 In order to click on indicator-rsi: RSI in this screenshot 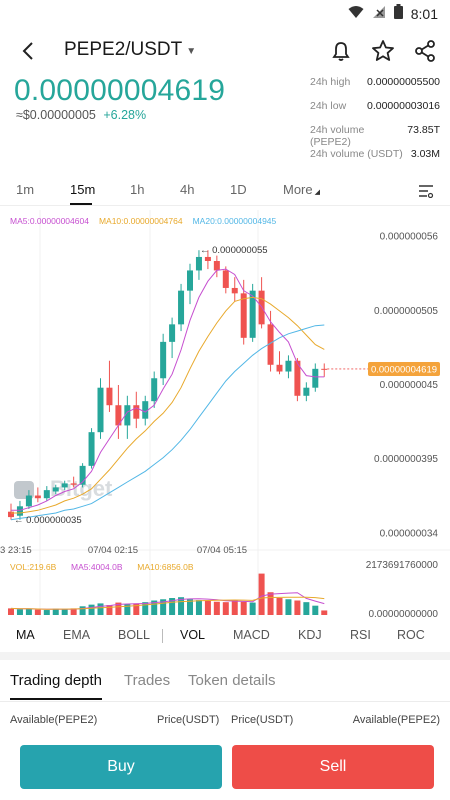, I will do `click(360, 635)`.